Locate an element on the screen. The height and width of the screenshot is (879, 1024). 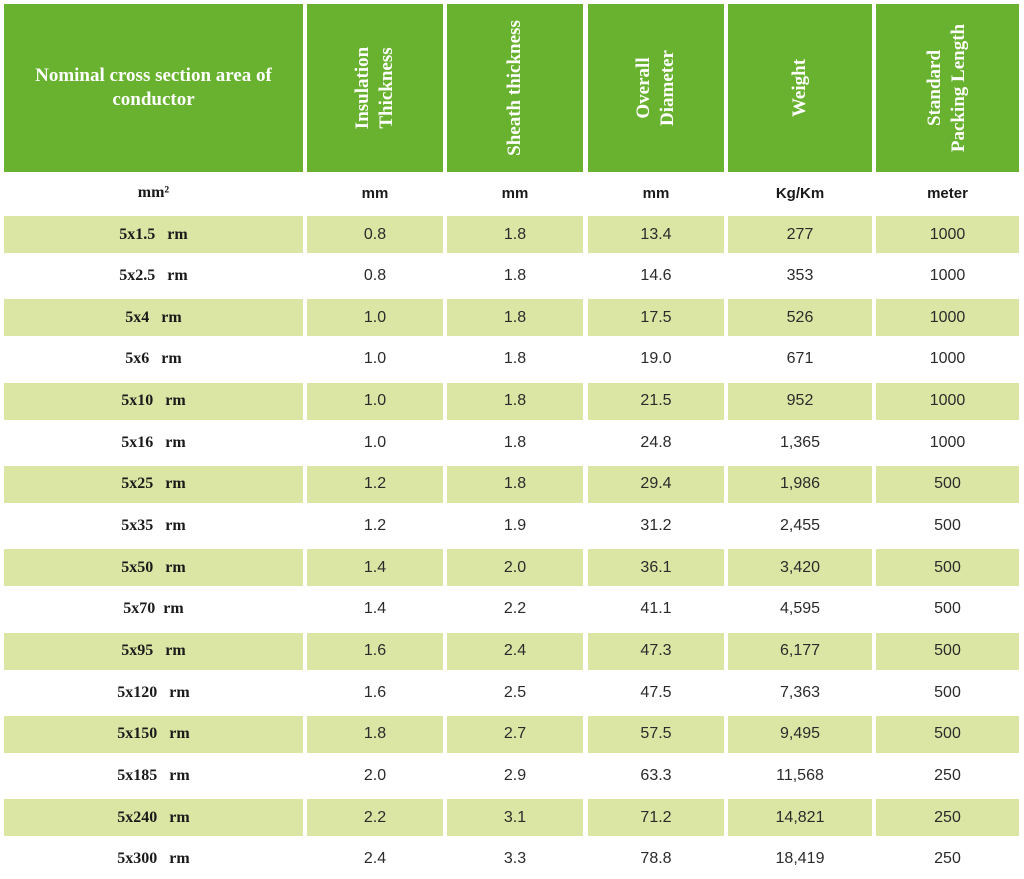
cell-diameter: 57.5 is located at coordinates (656, 734).